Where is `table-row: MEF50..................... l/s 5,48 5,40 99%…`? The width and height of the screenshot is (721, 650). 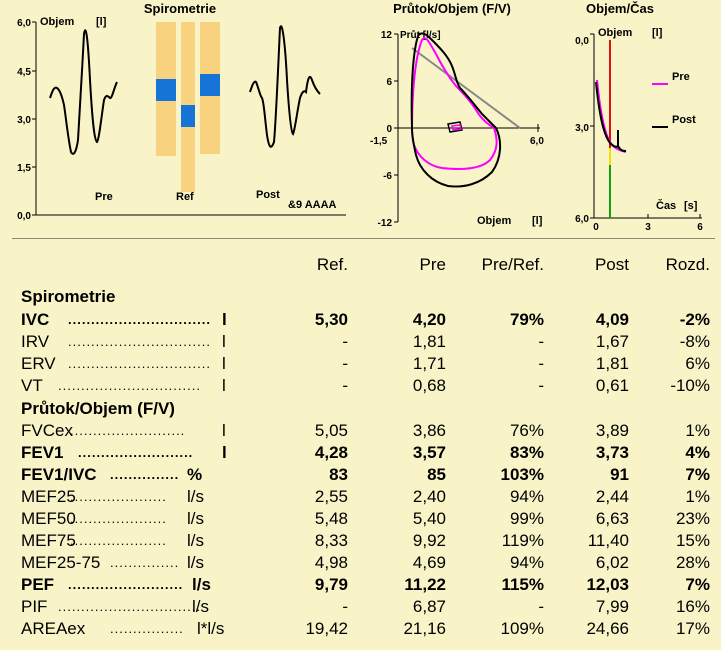
table-row: MEF50..................... l/s 5,48 5,40 99%… is located at coordinates (360, 519).